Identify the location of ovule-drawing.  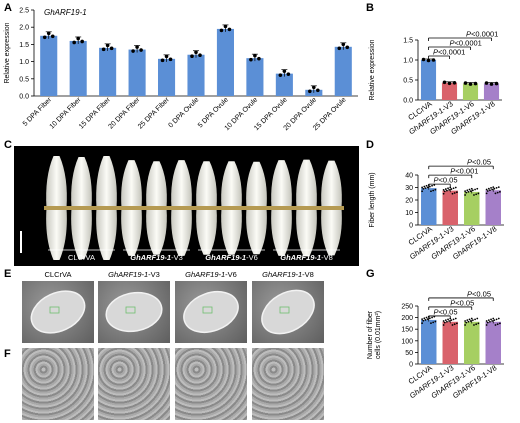
(211, 312).